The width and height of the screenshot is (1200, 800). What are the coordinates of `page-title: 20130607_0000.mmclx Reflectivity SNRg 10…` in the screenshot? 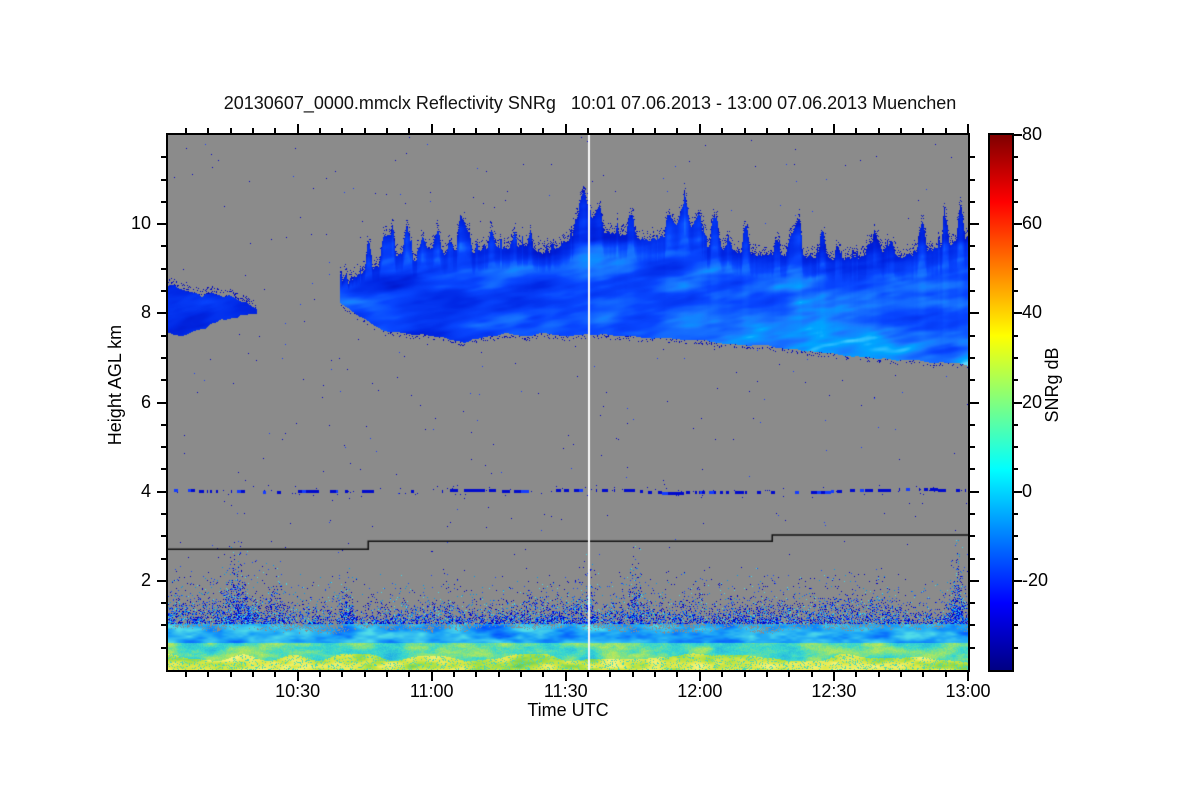 It's located at (590, 103).